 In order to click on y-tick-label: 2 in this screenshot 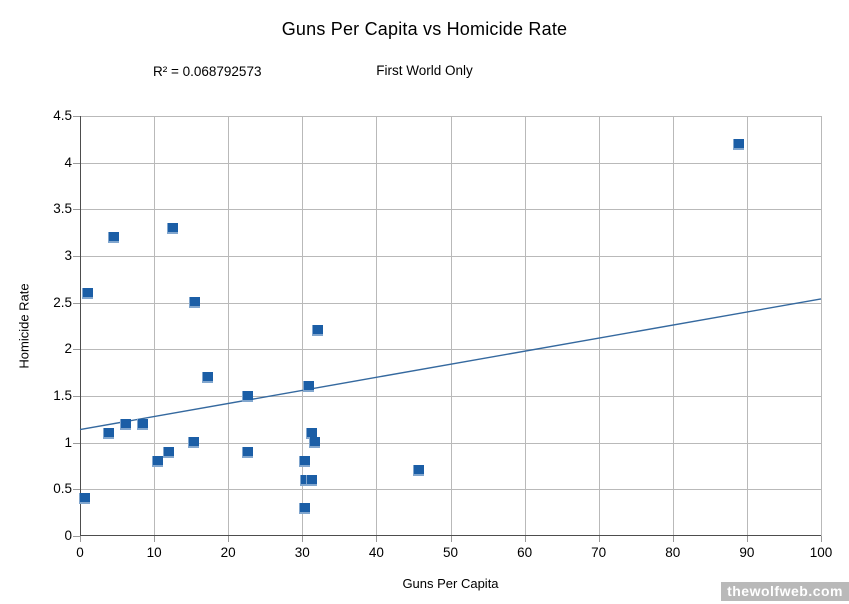, I will do `click(68, 349)`.